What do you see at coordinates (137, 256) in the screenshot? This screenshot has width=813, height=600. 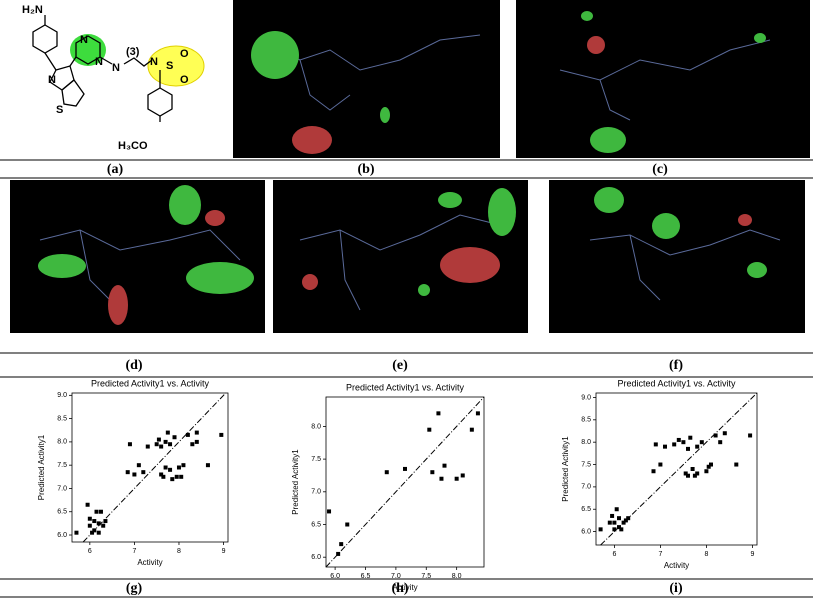 I see `render-d` at bounding box center [137, 256].